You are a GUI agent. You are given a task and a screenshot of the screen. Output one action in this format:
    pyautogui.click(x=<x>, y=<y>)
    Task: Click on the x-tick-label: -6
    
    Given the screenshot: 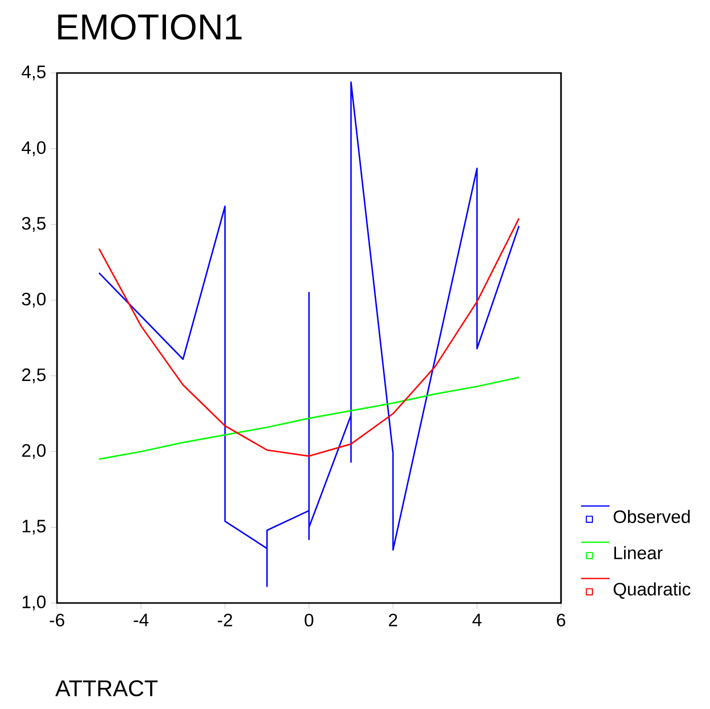 What is the action you would take?
    pyautogui.click(x=57, y=620)
    